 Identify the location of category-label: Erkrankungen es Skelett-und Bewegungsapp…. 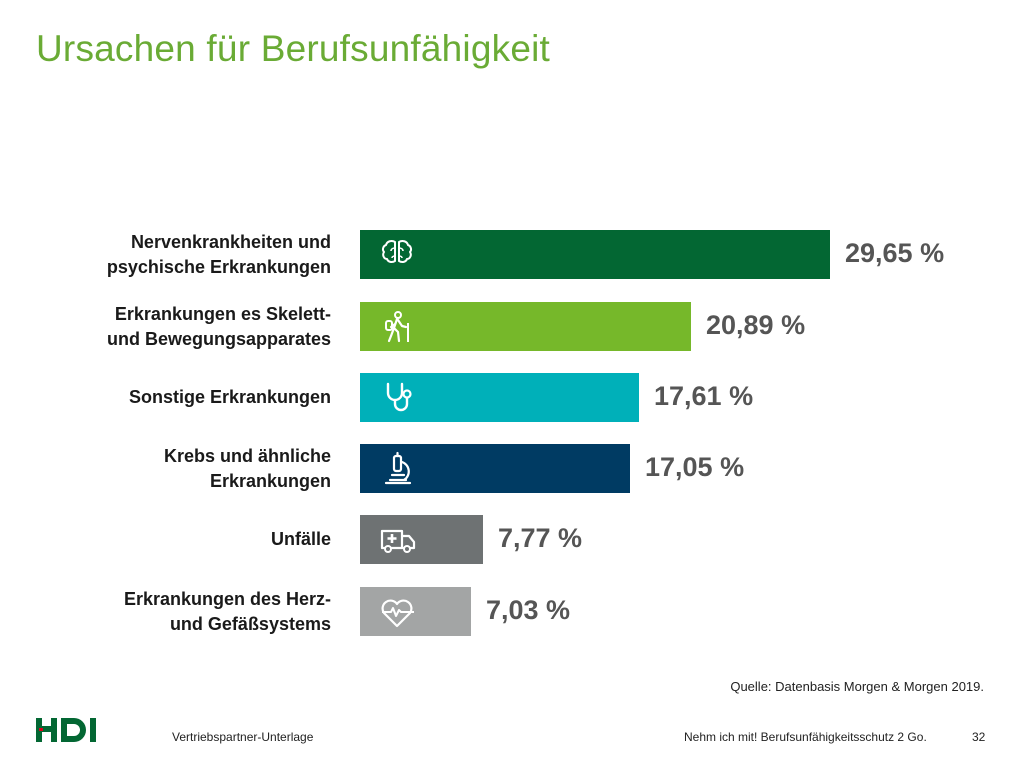
(185, 327).